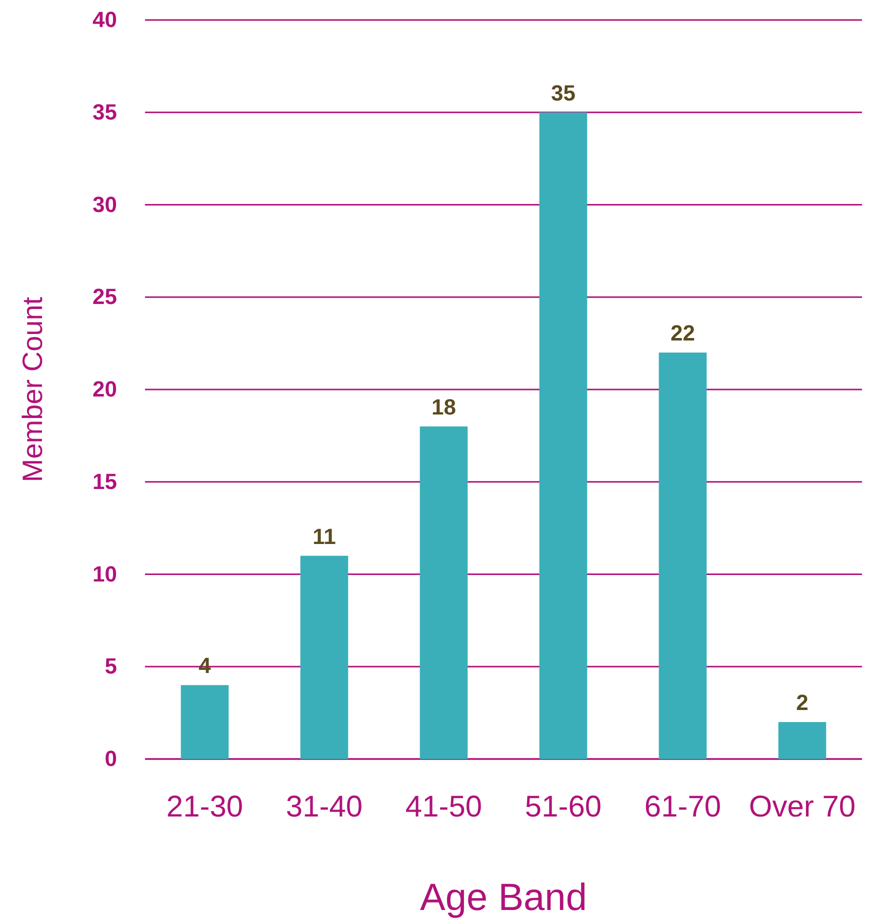  What do you see at coordinates (104, 389) in the screenshot?
I see `y-tick-label: 20` at bounding box center [104, 389].